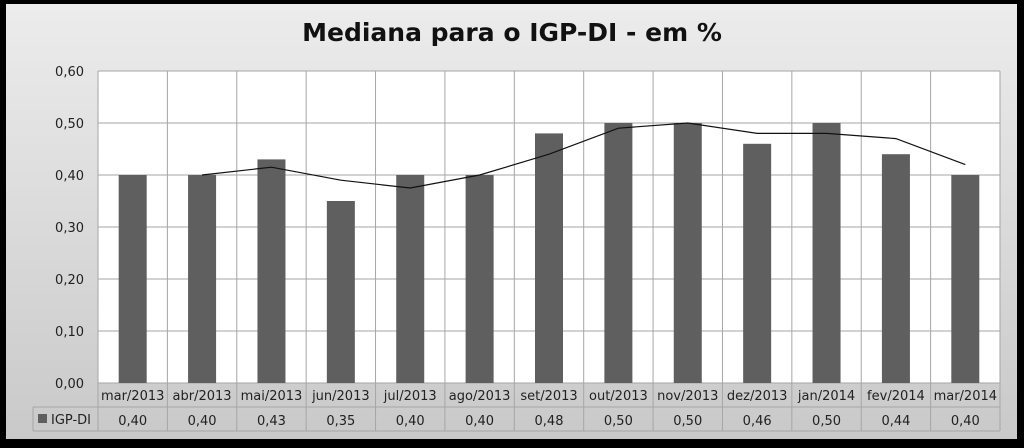 Image resolution: width=1024 pixels, height=448 pixels. Describe the element at coordinates (271, 421) in the screenshot. I see `data-table-value: 0,43` at that location.